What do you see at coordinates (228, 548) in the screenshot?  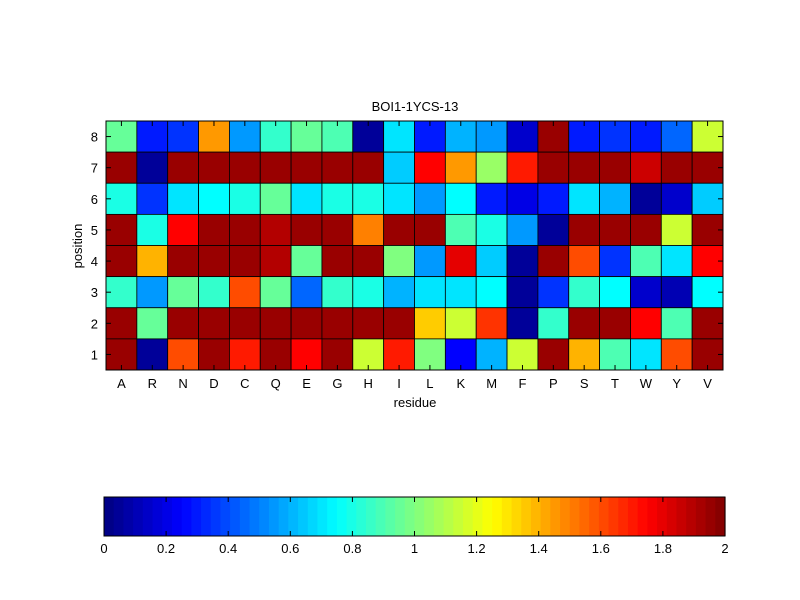 I see `colorbar-tick-label: 0.4` at bounding box center [228, 548].